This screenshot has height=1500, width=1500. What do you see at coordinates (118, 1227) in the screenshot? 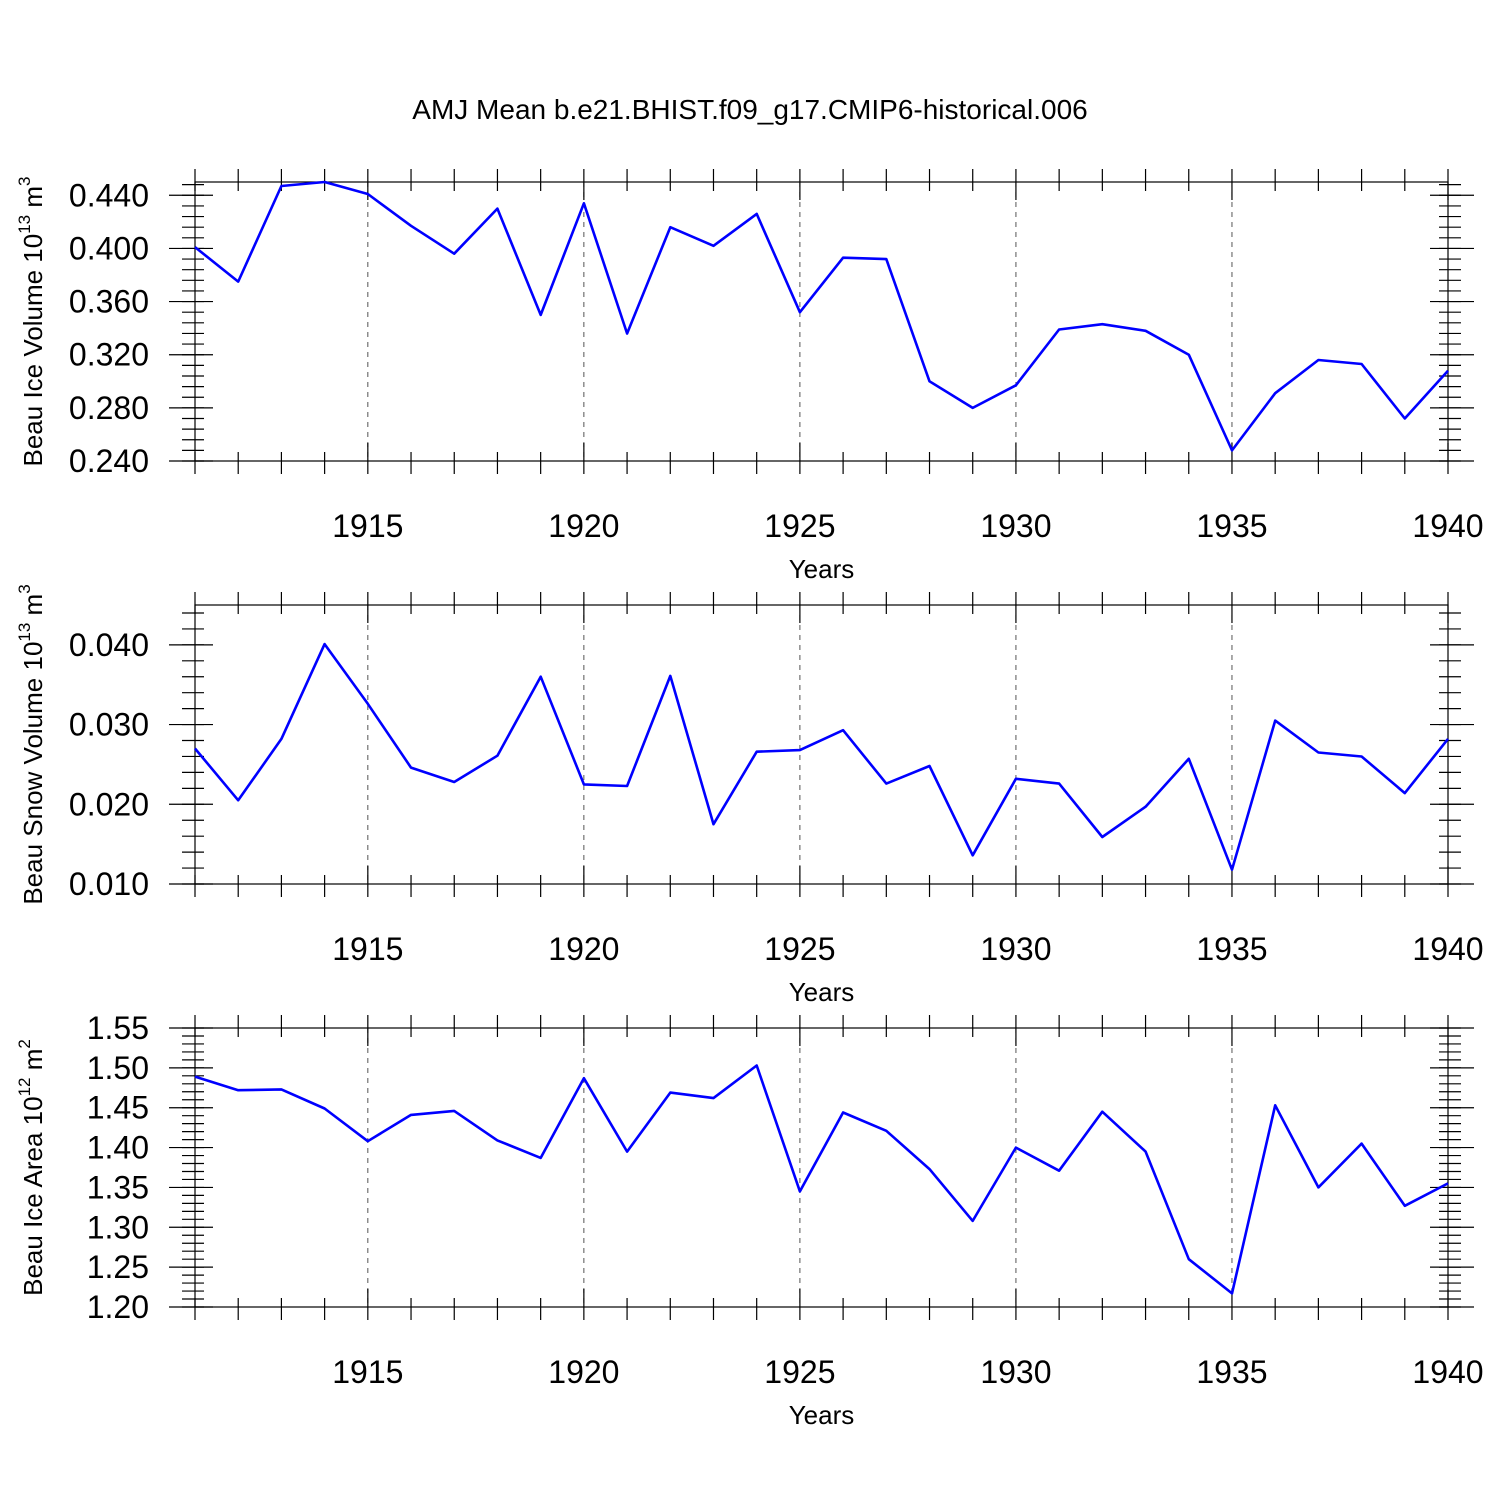
I see `y-tick-label: 1.30` at bounding box center [118, 1227].